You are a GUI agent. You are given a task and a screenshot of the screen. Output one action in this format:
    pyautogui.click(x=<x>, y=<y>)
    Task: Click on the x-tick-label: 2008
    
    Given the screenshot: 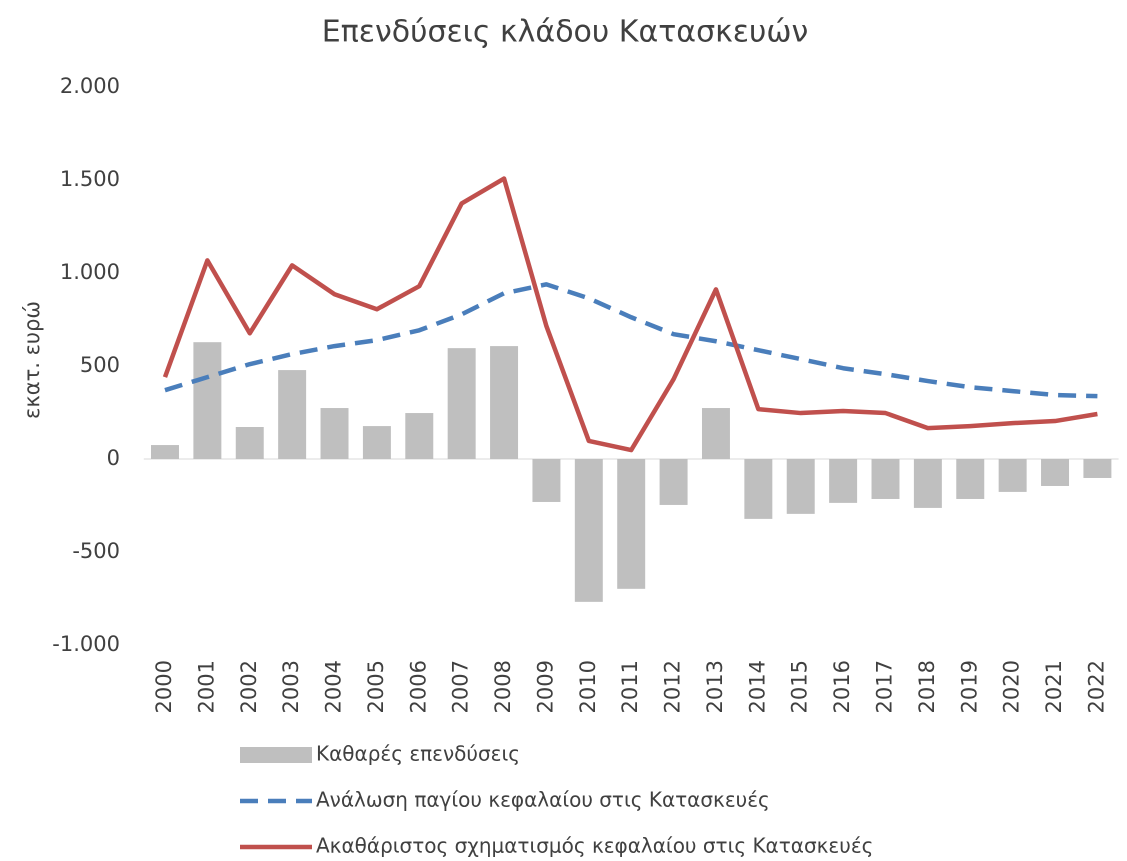 What is the action you would take?
    pyautogui.click(x=503, y=686)
    